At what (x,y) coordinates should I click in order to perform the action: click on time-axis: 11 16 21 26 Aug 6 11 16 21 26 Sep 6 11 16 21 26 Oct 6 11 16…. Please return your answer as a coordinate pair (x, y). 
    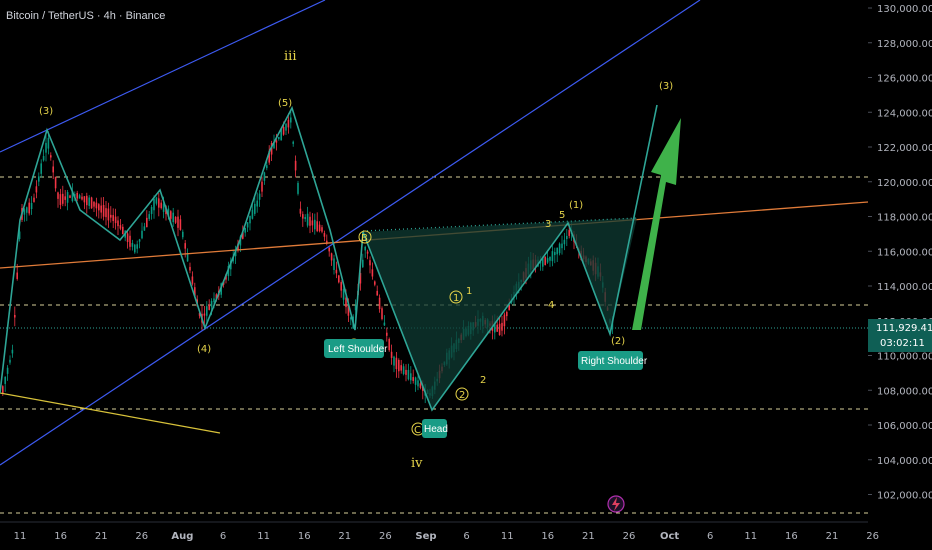
    Looking at the image, I should click on (466, 535).